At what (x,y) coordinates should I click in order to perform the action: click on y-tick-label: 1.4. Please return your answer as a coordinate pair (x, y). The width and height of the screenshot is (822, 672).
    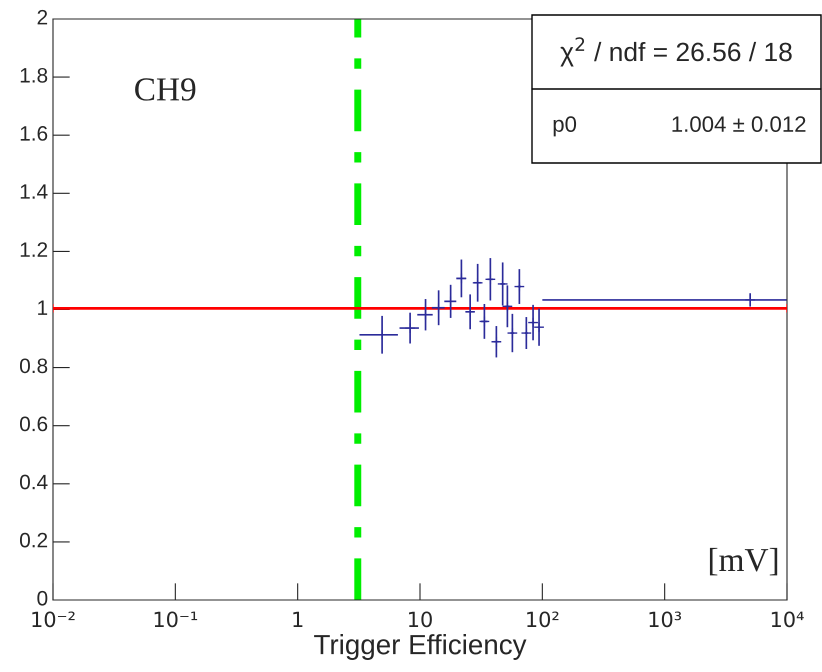
    Looking at the image, I should click on (34, 191).